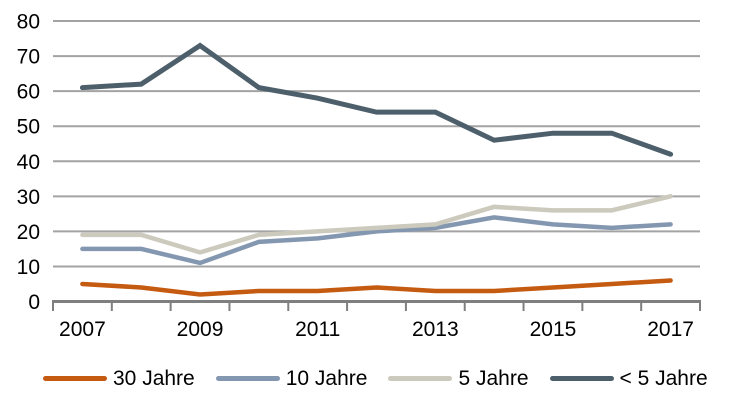  What do you see at coordinates (200, 329) in the screenshot?
I see `svg-text: 2009` at bounding box center [200, 329].